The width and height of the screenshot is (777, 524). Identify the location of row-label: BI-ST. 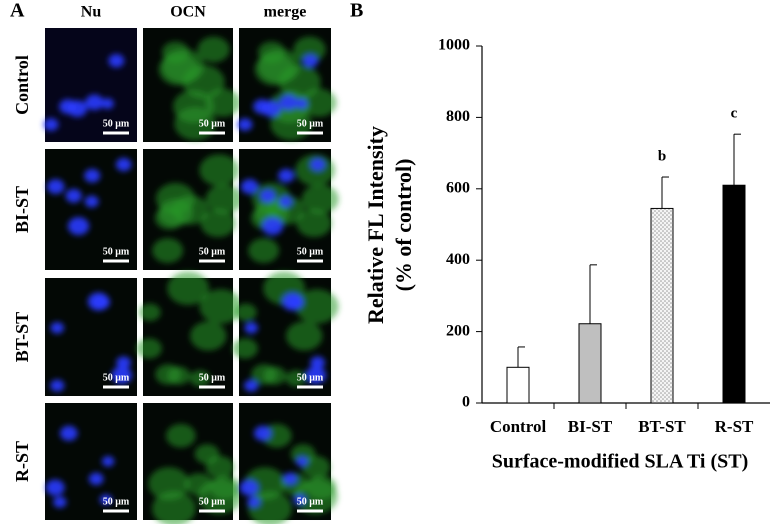
(22, 209).